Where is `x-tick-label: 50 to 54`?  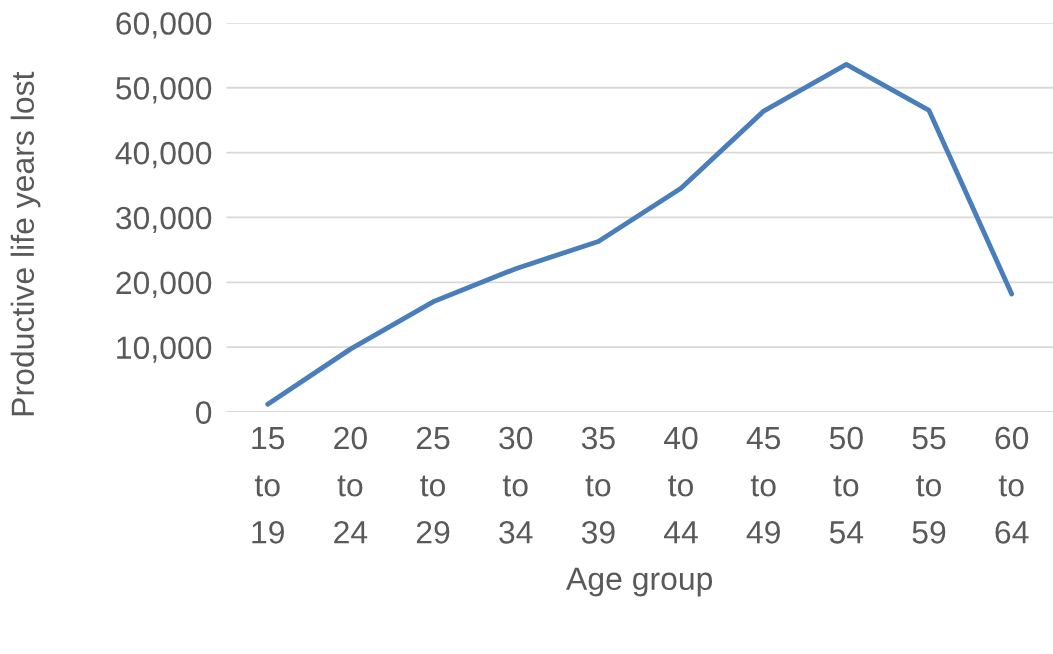
x-tick-label: 50 to 54 is located at coordinates (846, 485).